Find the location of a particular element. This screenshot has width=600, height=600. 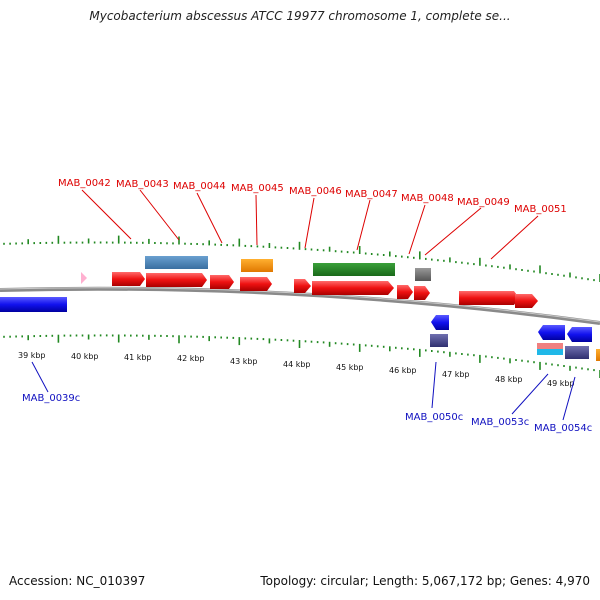

reverse-feature-salmon is located at coordinates (550, 346).